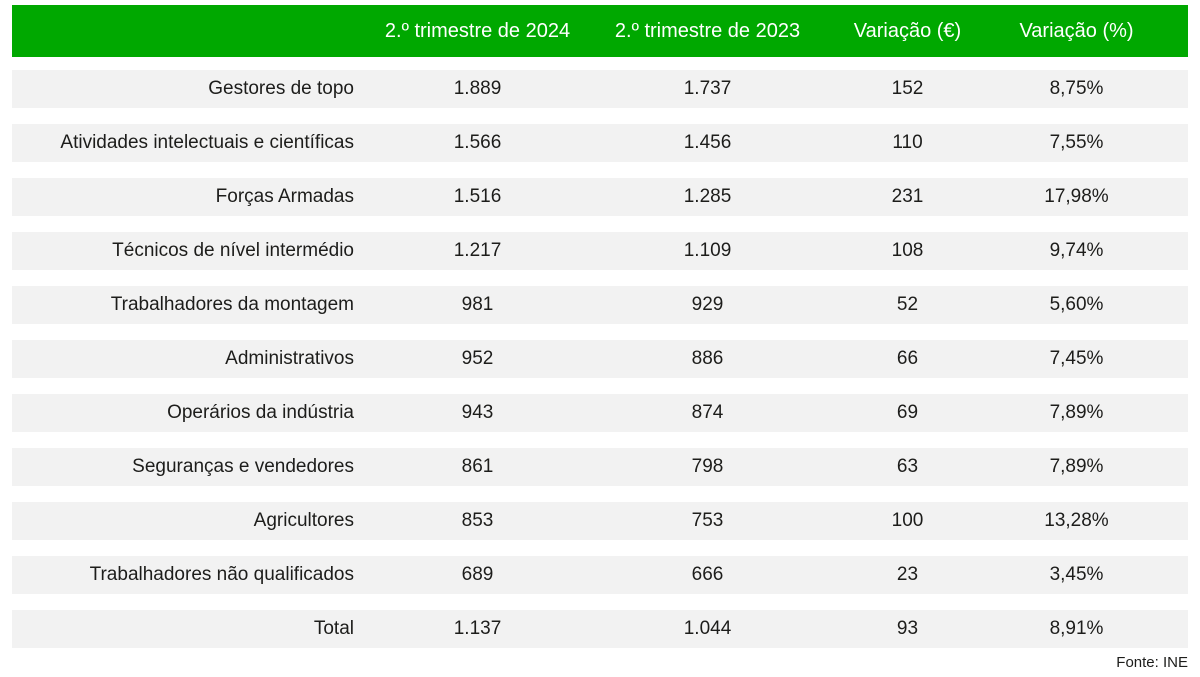 The image size is (1200, 677). What do you see at coordinates (477, 628) in the screenshot?
I see `value-q2-2024: 1.137` at bounding box center [477, 628].